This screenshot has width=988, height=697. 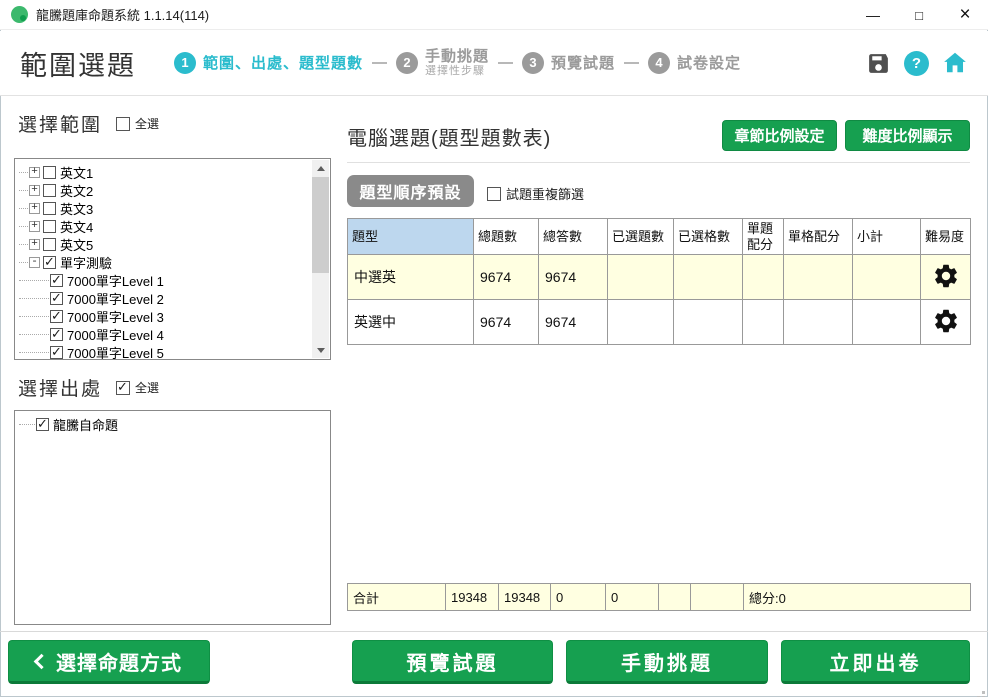 What do you see at coordinates (173, 424) in the screenshot?
I see `tree-item: ✓ 龍騰自命題` at bounding box center [173, 424].